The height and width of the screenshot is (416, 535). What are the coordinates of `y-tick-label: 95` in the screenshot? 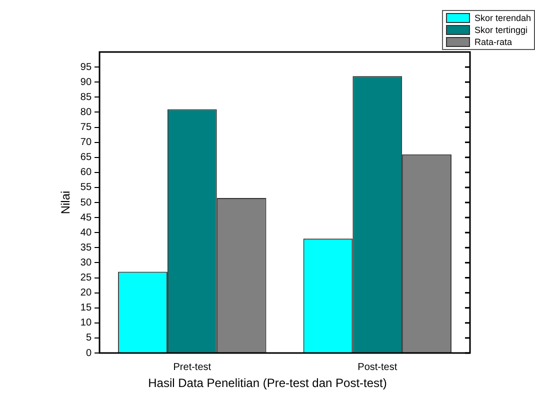 It's located at (86, 67).